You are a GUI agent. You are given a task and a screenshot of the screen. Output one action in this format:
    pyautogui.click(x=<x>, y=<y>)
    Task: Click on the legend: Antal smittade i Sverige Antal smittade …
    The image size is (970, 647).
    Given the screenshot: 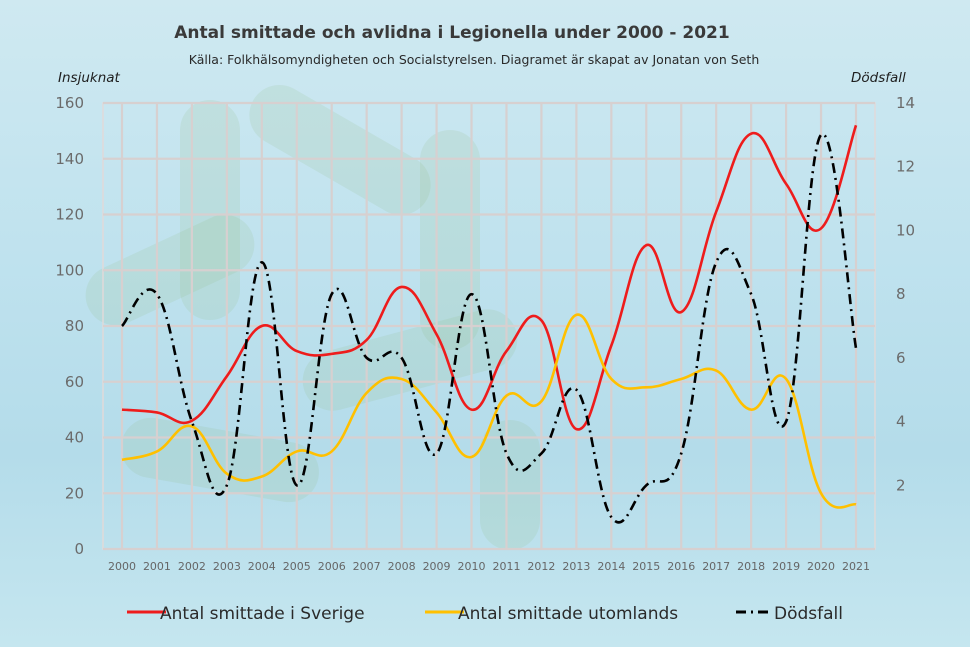 What is the action you would take?
    pyautogui.click(x=485, y=614)
    